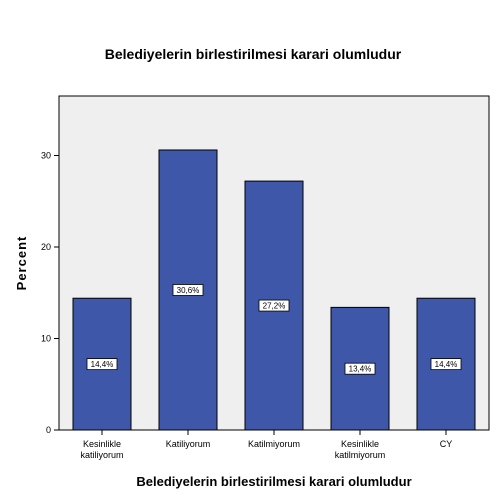 The image size is (501, 501). What do you see at coordinates (274, 444) in the screenshot?
I see `x-tick-label: Katilmiyorum` at bounding box center [274, 444].